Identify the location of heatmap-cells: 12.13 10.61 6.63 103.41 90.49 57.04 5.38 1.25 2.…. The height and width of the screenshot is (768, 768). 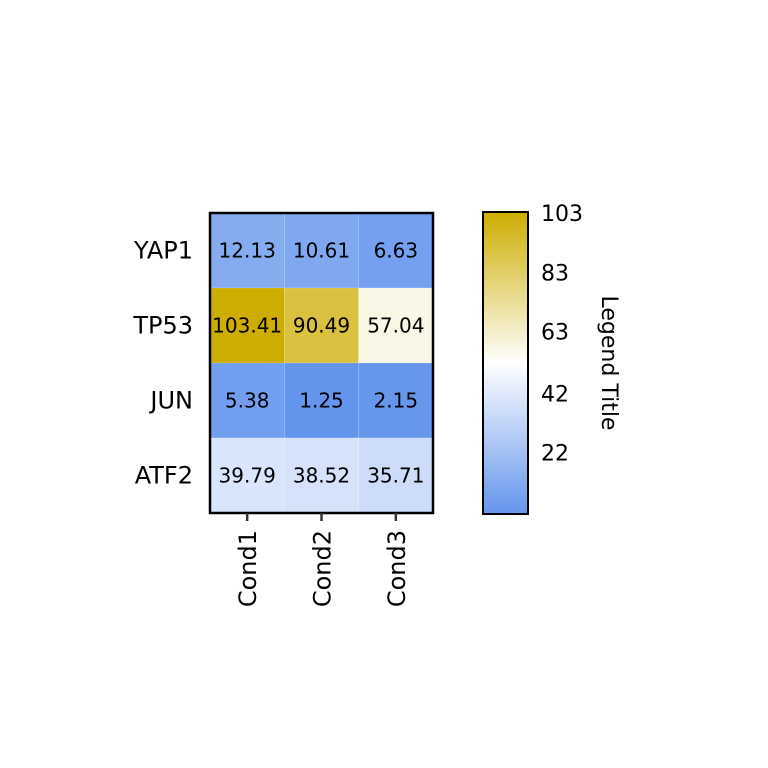
(321, 363).